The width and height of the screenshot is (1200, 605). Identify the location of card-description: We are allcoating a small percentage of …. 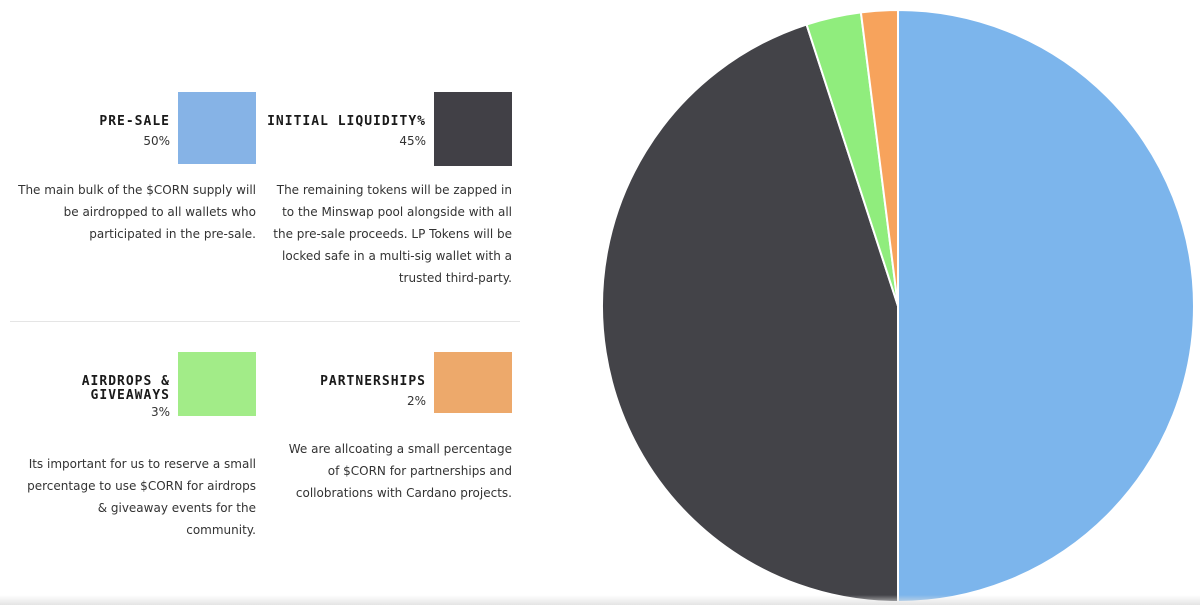
(400, 471).